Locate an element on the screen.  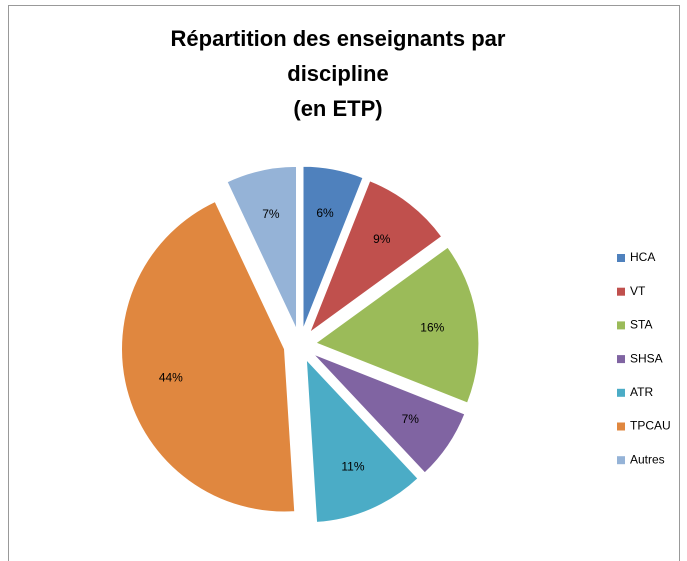
legend-label: HCA is located at coordinates (642, 257).